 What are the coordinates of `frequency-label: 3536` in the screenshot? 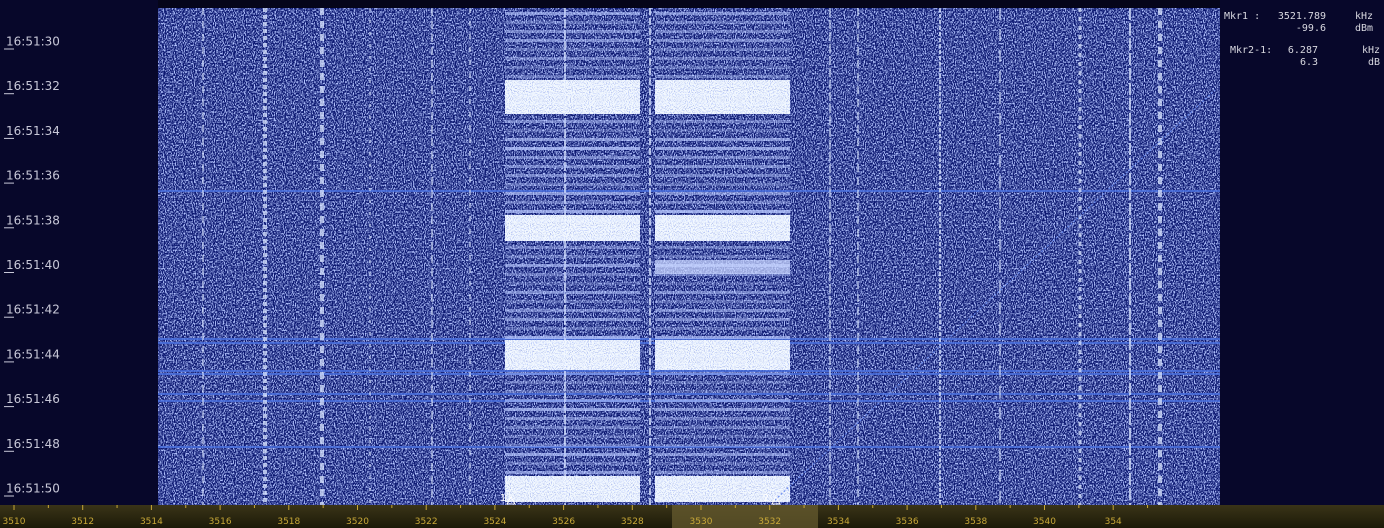 It's located at (907, 522).